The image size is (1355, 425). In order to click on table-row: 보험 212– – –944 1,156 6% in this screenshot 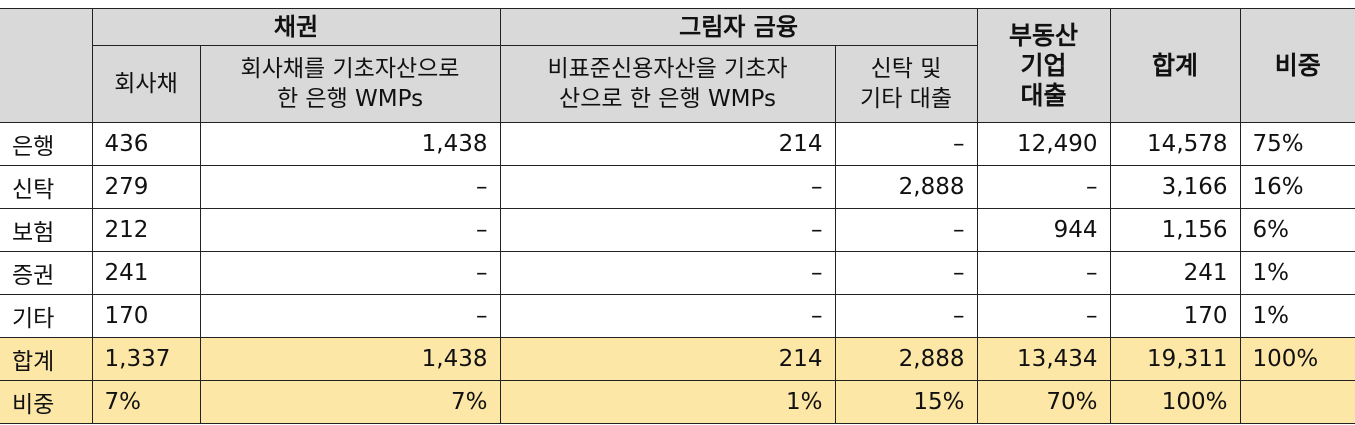, I will do `click(677, 230)`.